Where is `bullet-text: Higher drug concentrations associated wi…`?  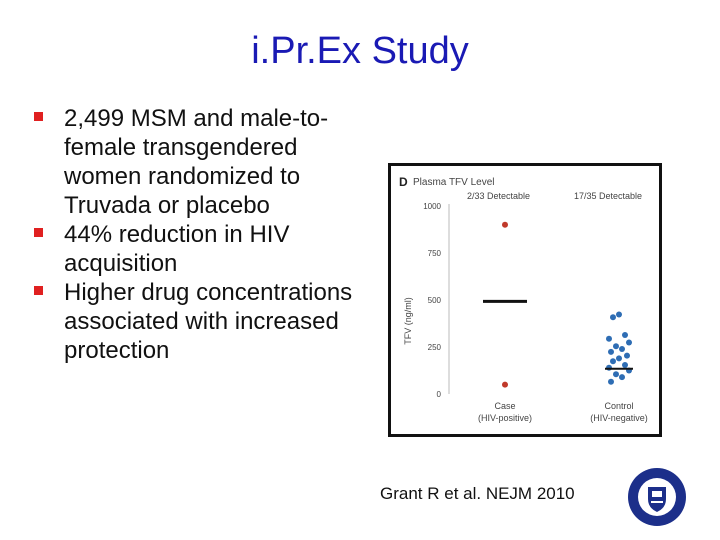 bullet-text: Higher drug concentrations associated wi… is located at coordinates (208, 321).